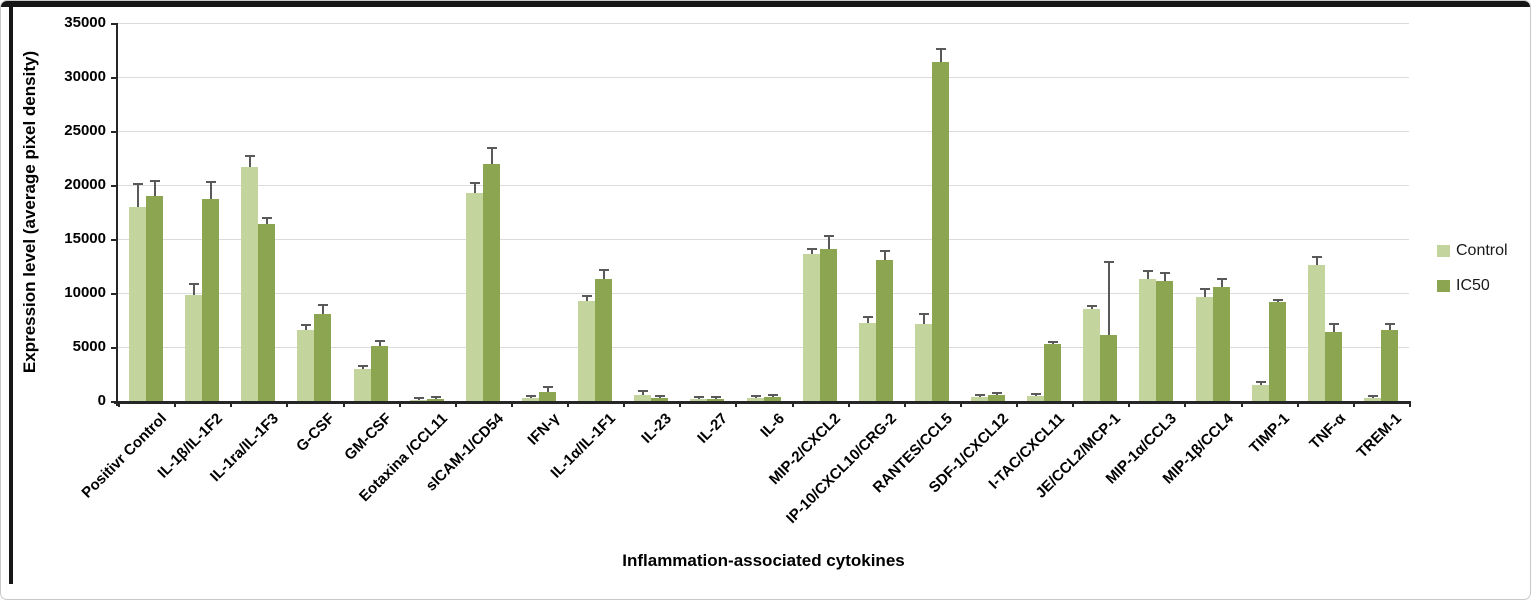 The height and width of the screenshot is (600, 1531). I want to click on x-category-label-11: IL-27, so click(713, 428).